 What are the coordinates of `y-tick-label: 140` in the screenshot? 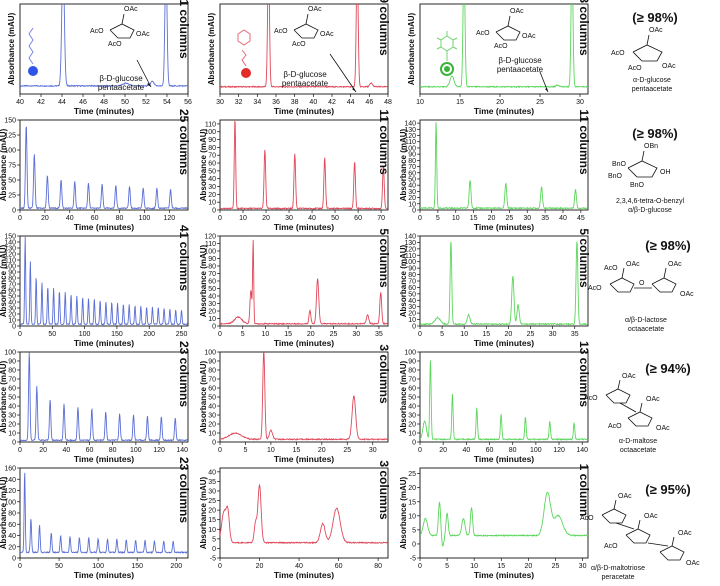 It's located at (10, 243).